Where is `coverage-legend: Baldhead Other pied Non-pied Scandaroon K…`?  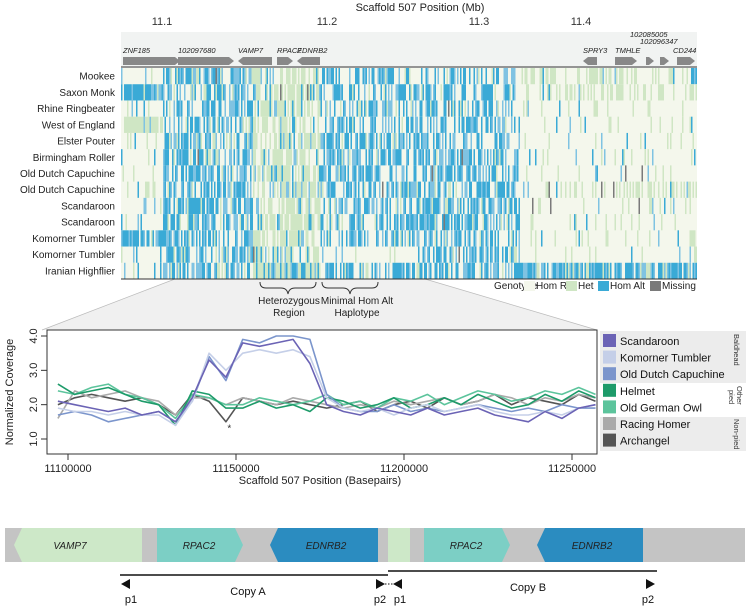
coverage-legend: Baldhead Other pied Non-pied Scandaroon K… is located at coordinates (673, 391).